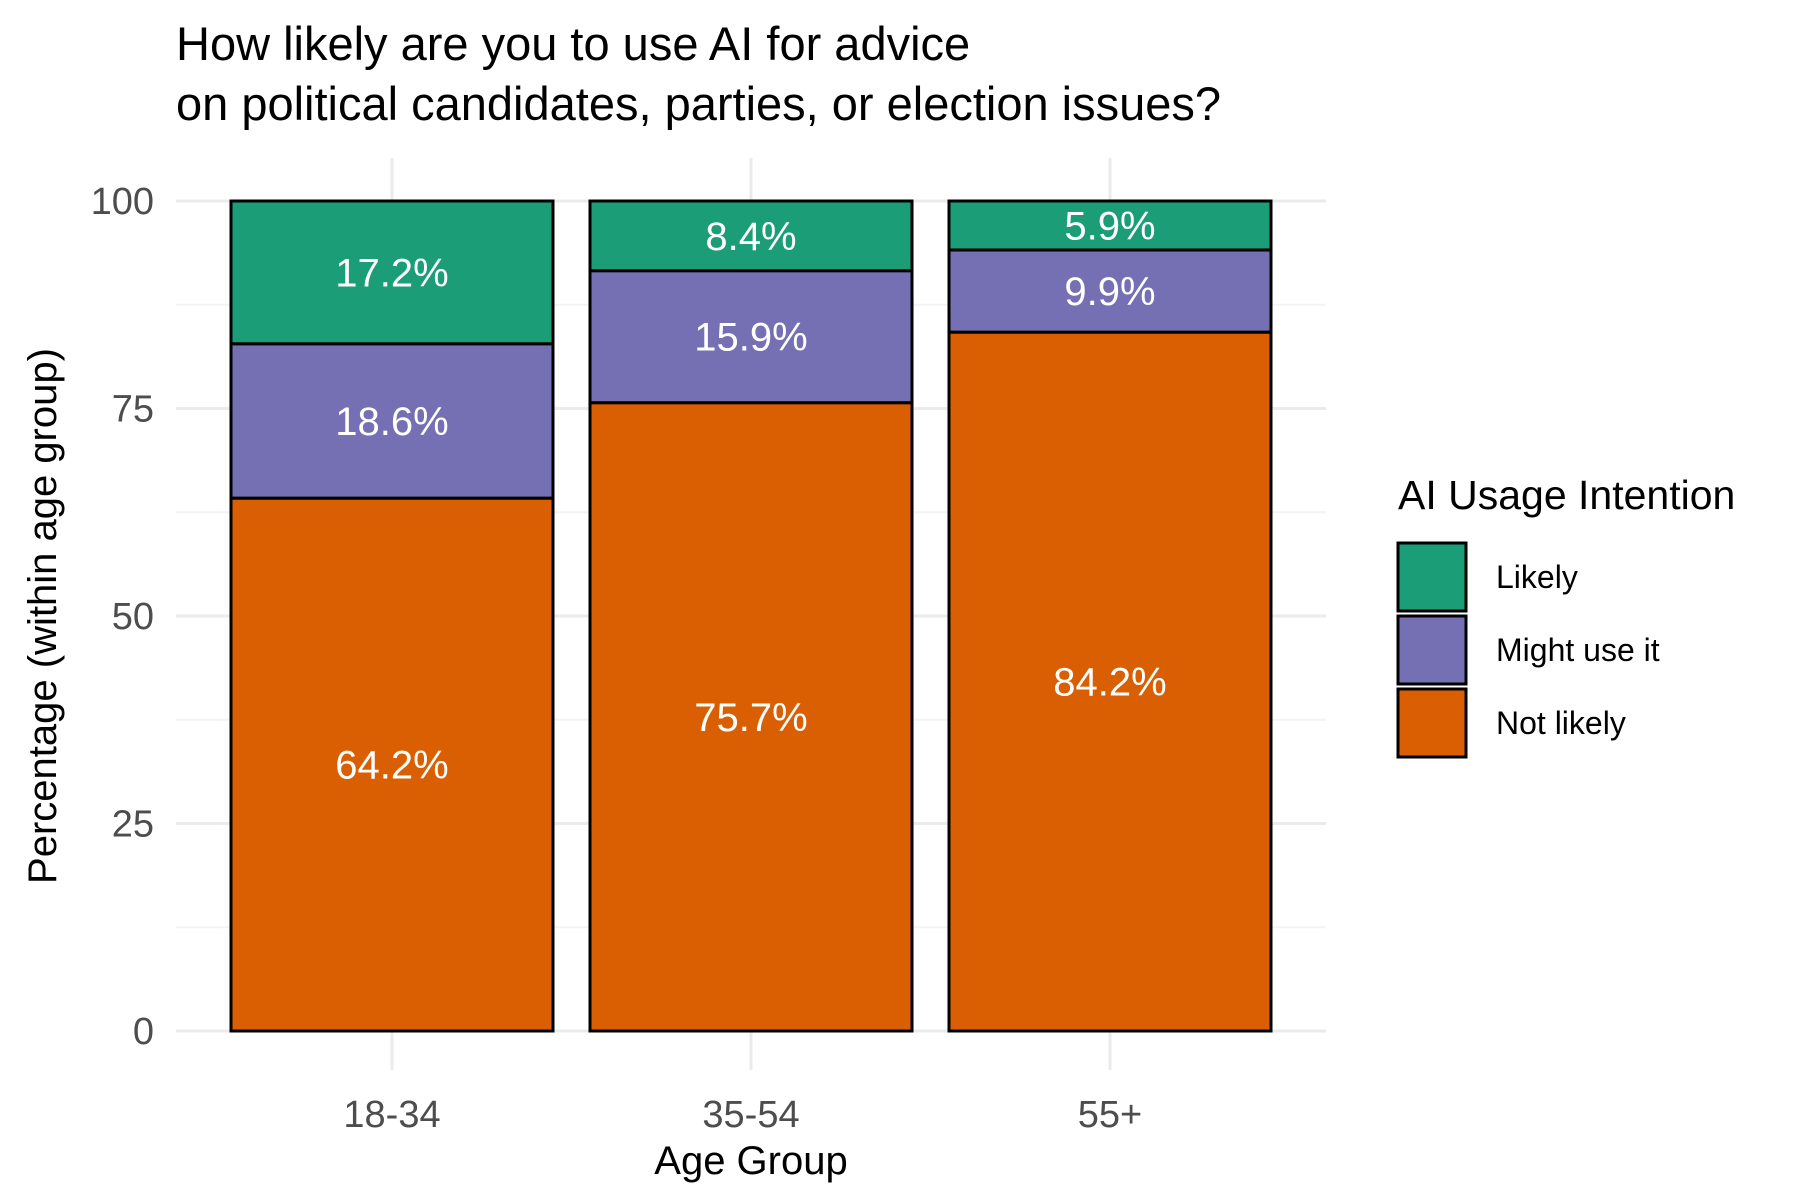  Describe the element at coordinates (122, 202) in the screenshot. I see `y-tick-label: 100` at that location.